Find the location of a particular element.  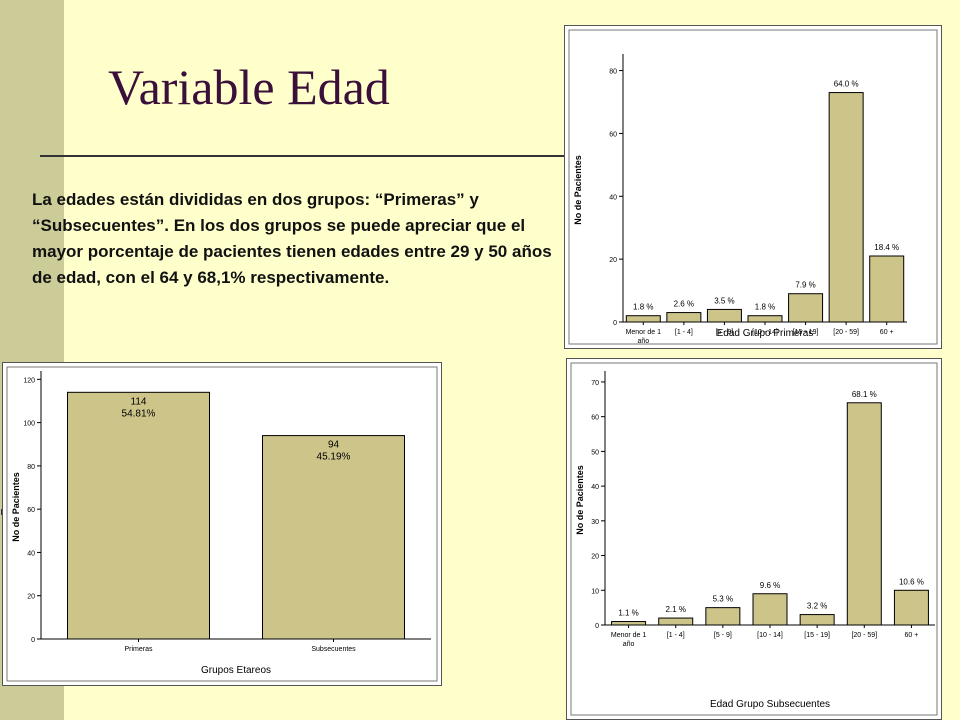

y-tick-label: 30 is located at coordinates (595, 522).